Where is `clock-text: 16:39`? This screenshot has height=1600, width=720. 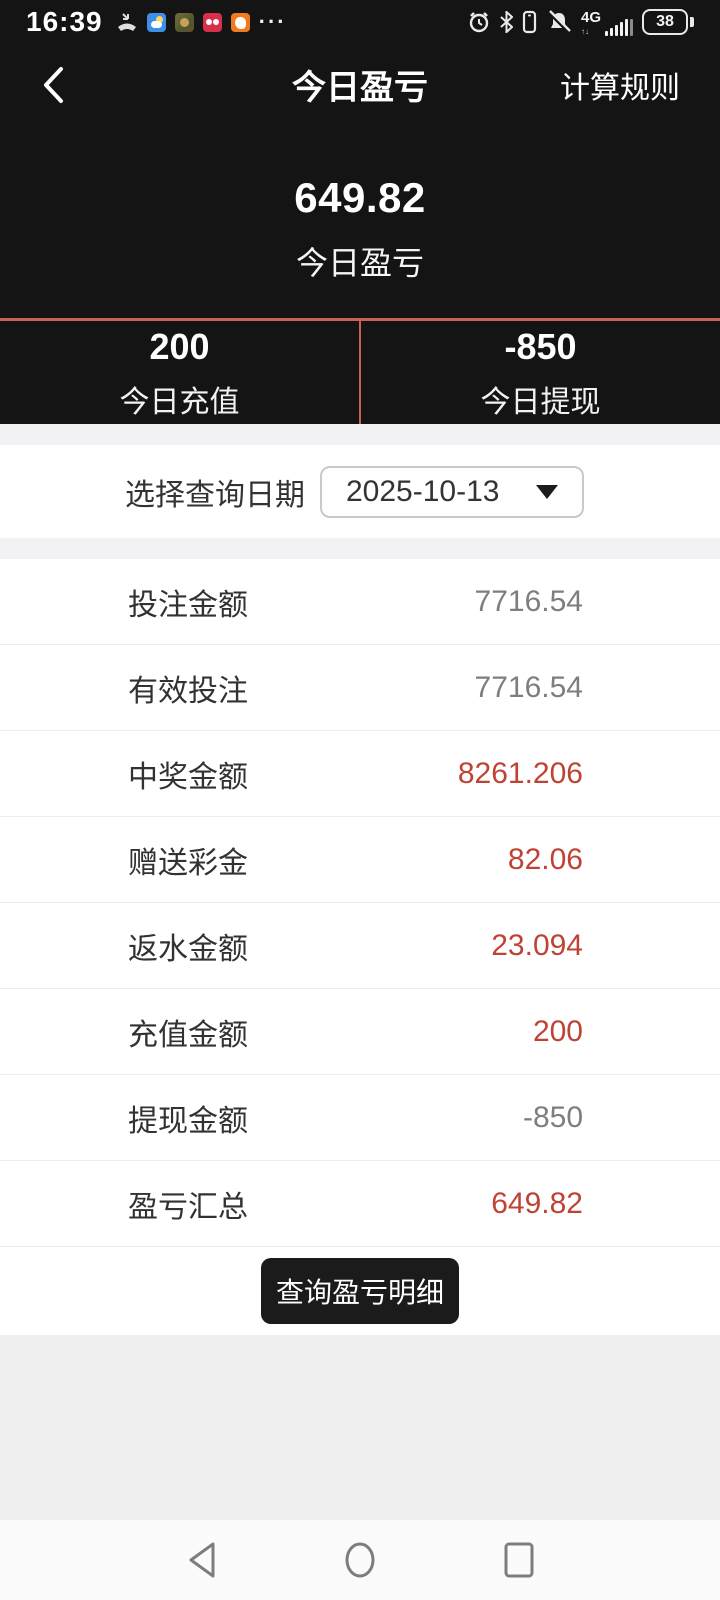
clock-text: 16:39 is located at coordinates (64, 21).